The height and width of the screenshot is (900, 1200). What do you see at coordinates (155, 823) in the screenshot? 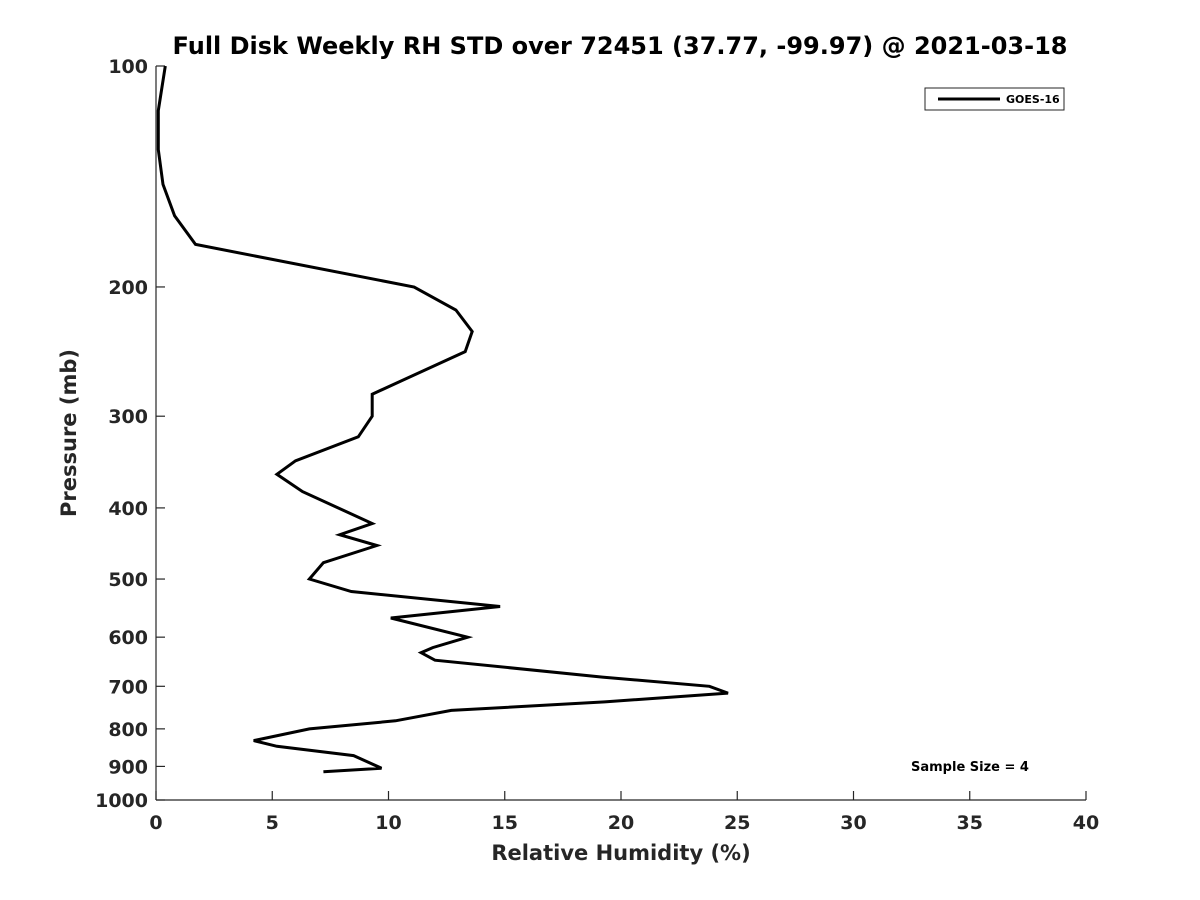
I see `x-tick-label: 0` at bounding box center [155, 823].